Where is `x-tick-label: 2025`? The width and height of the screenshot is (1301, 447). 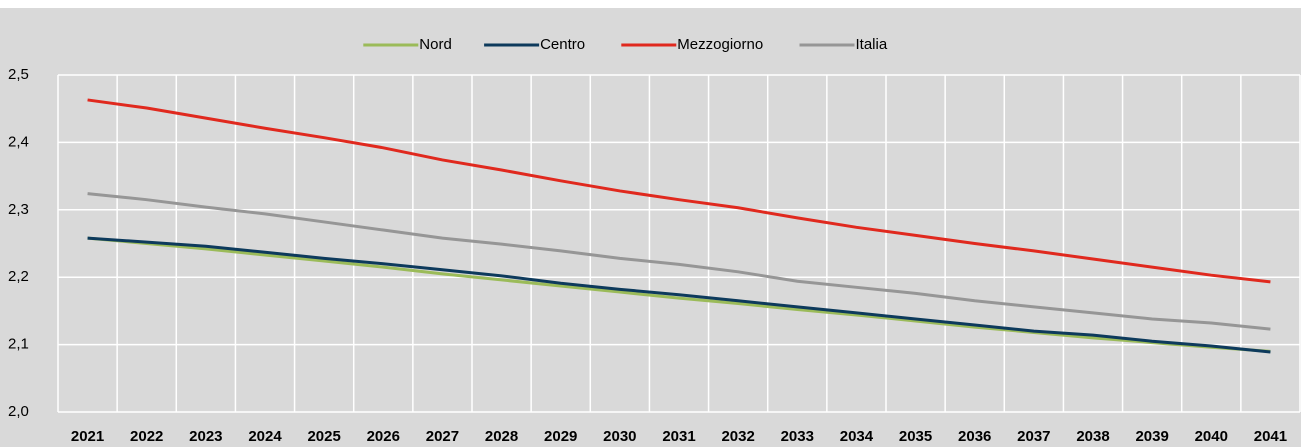
x-tick-label: 2025 is located at coordinates (323, 436).